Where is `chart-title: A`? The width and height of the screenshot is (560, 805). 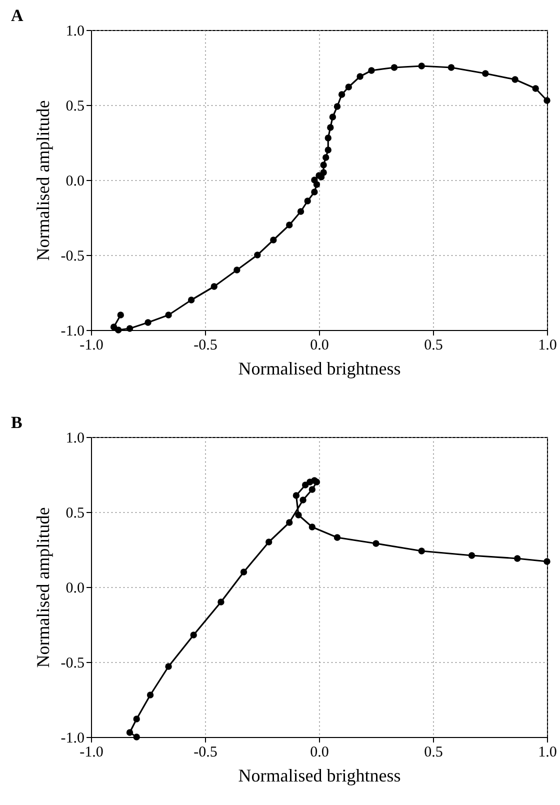 chart-title: A is located at coordinates (17, 15).